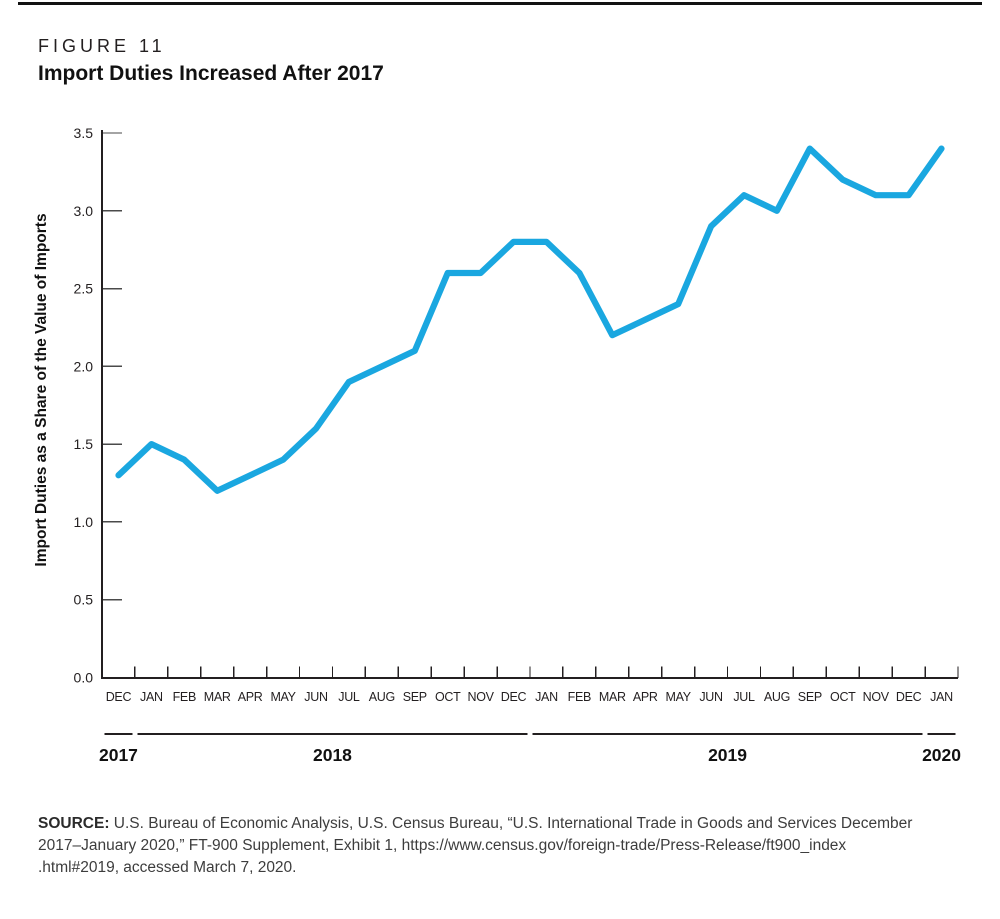 This screenshot has width=1000, height=919. Describe the element at coordinates (84, 678) in the screenshot. I see `y-tick-label: 0.0` at that location.